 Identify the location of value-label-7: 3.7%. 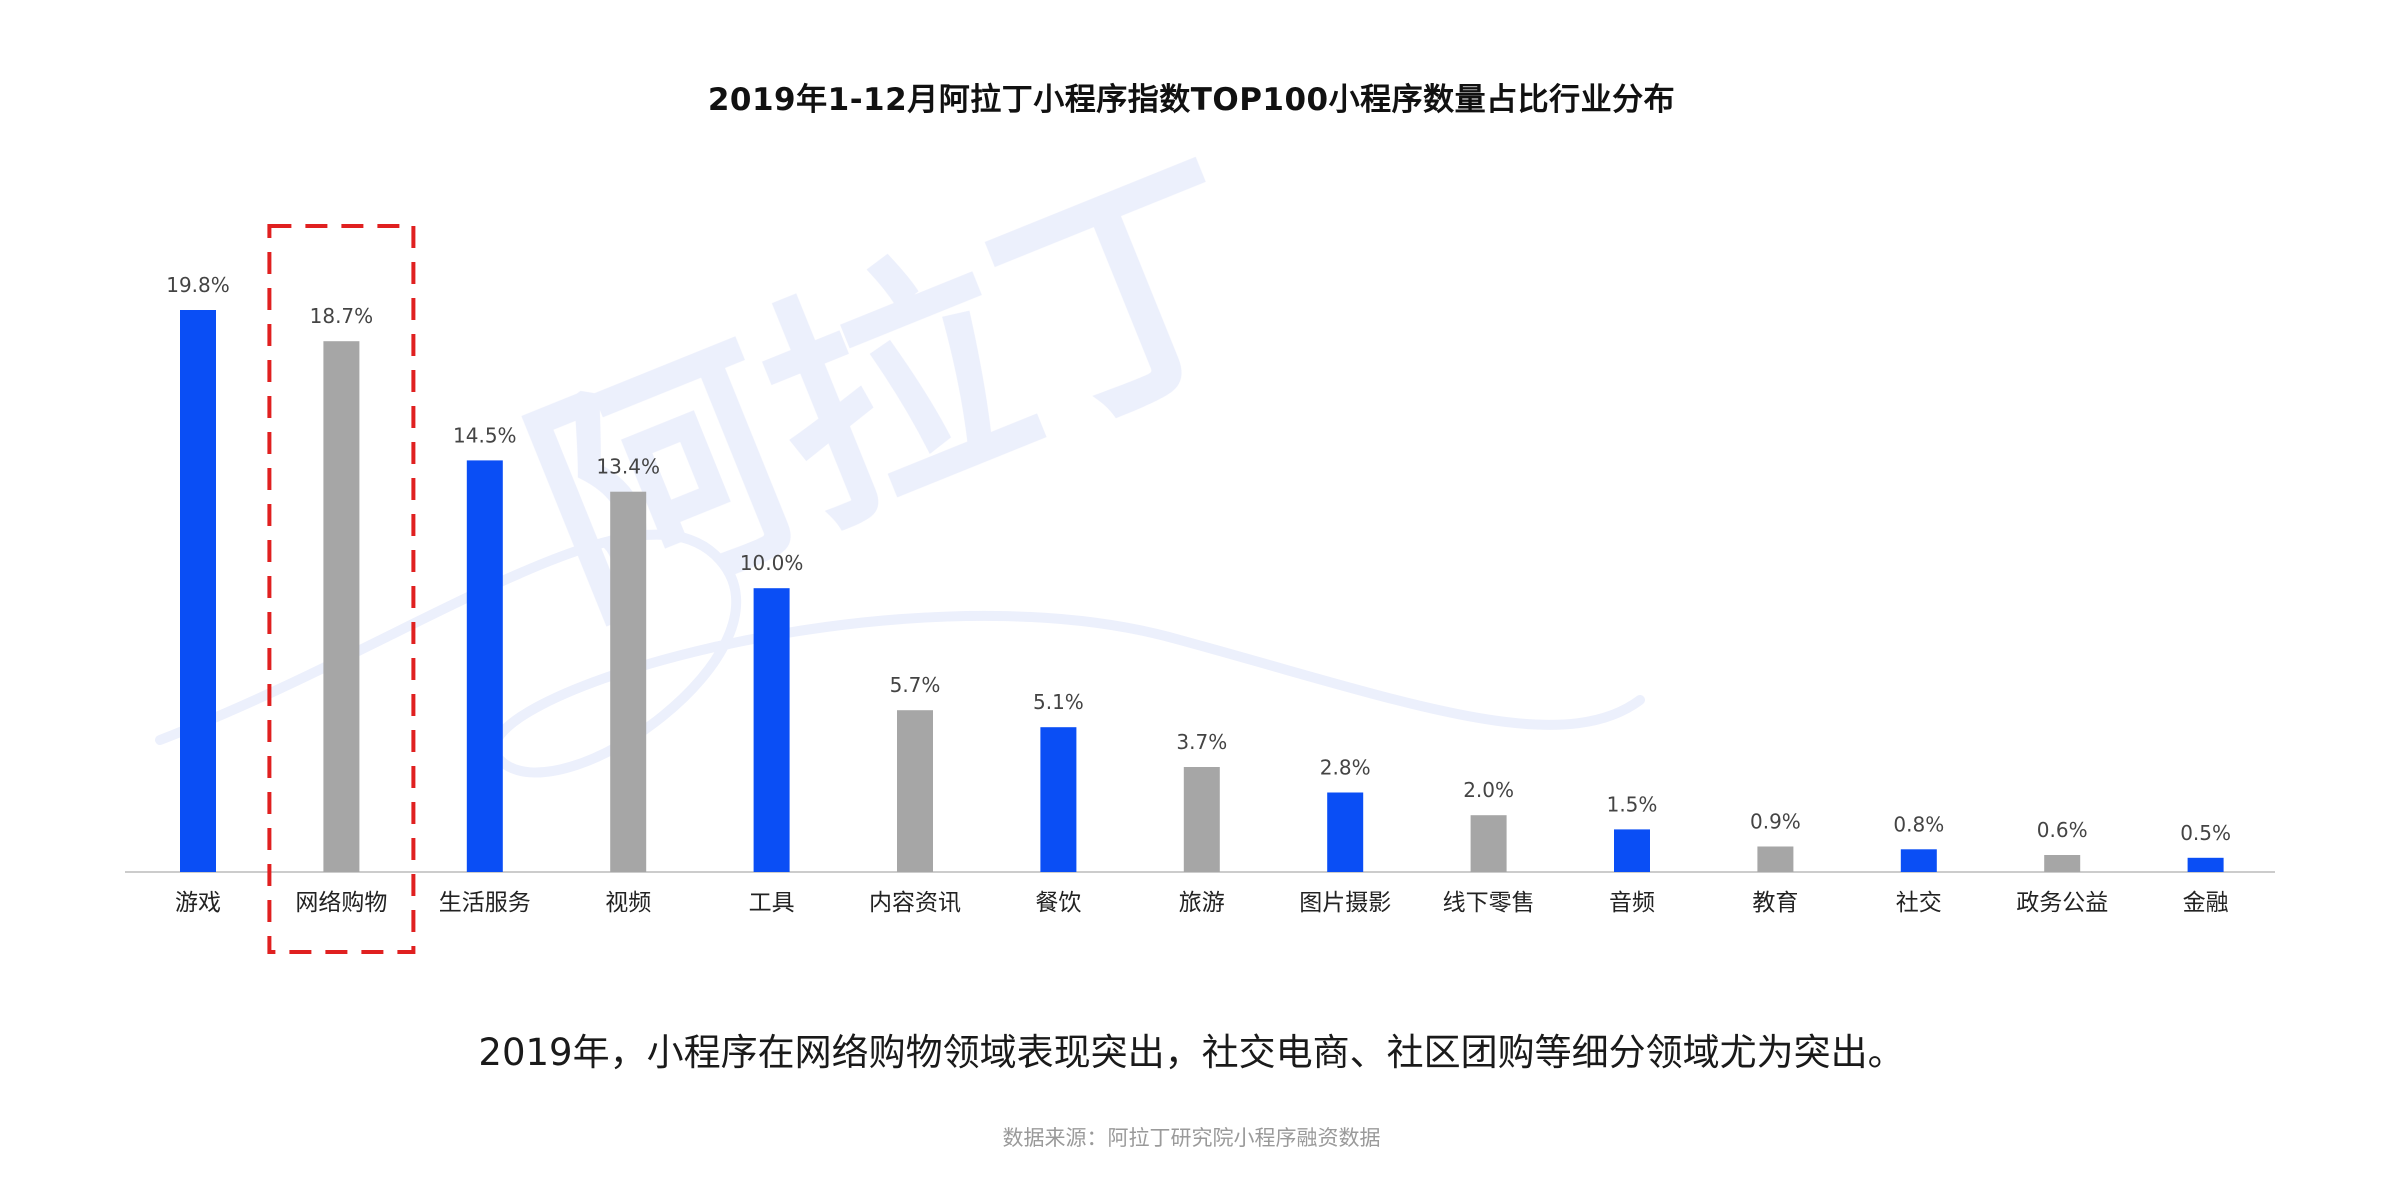
(1201, 742).